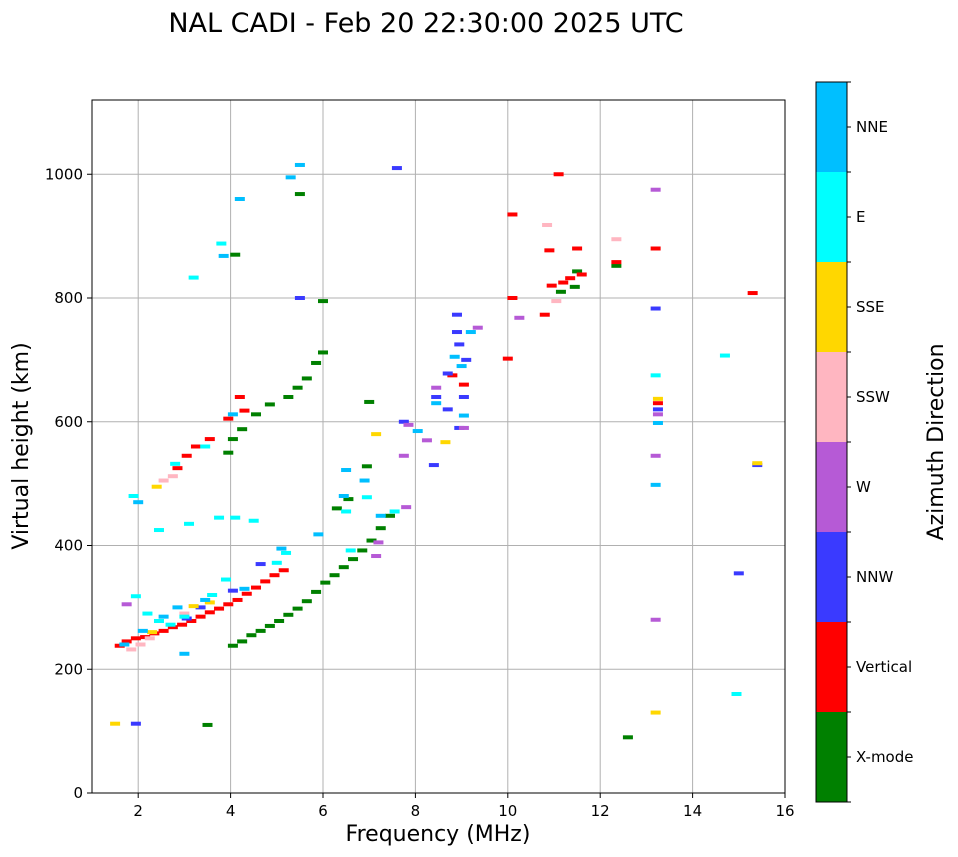 This screenshot has width=958, height=857. What do you see at coordinates (872, 127) in the screenshot?
I see `colorbar-tick-label: NNE` at bounding box center [872, 127].